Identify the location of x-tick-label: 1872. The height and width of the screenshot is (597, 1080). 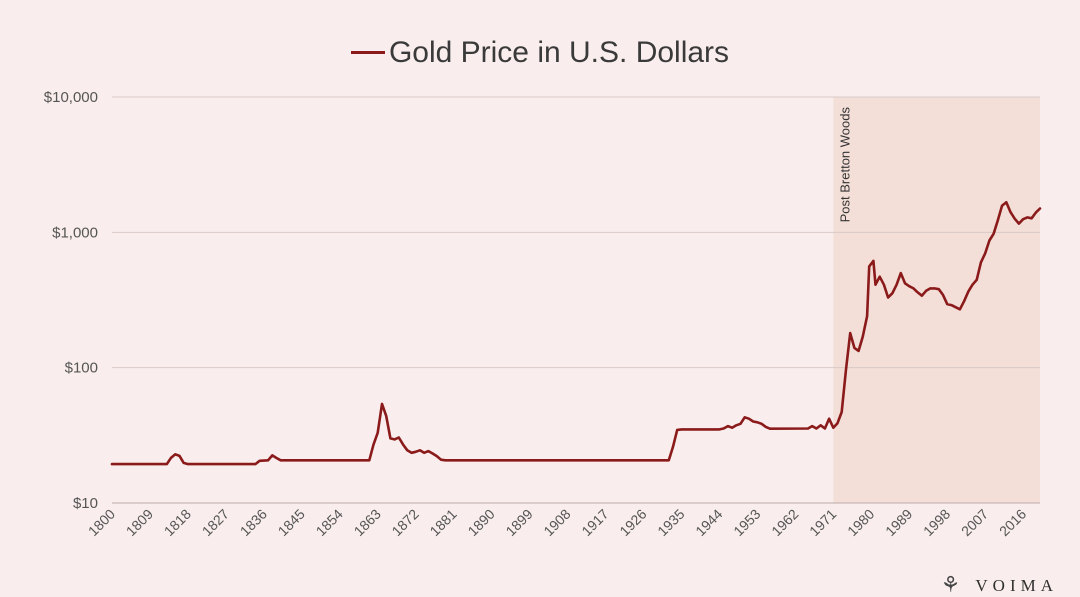
(404, 522).